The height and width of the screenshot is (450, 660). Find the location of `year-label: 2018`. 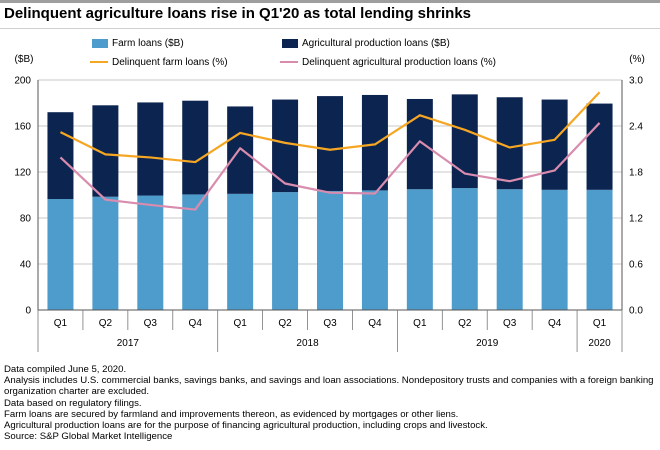

year-label: 2018 is located at coordinates (307, 343).